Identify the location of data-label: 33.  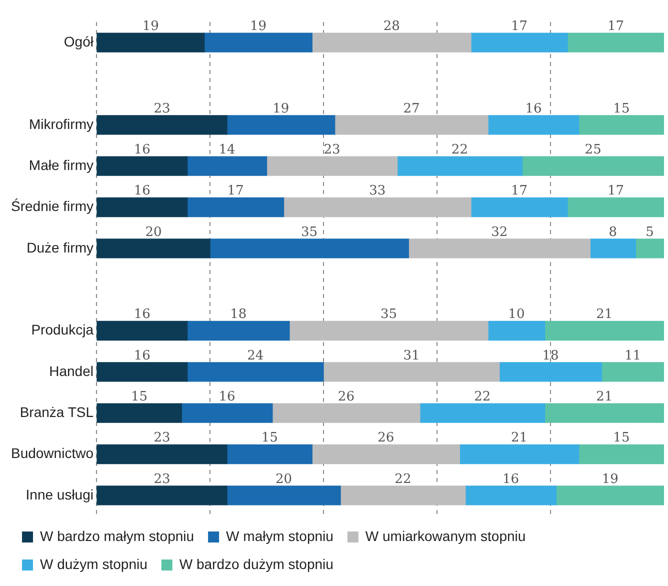
(377, 191).